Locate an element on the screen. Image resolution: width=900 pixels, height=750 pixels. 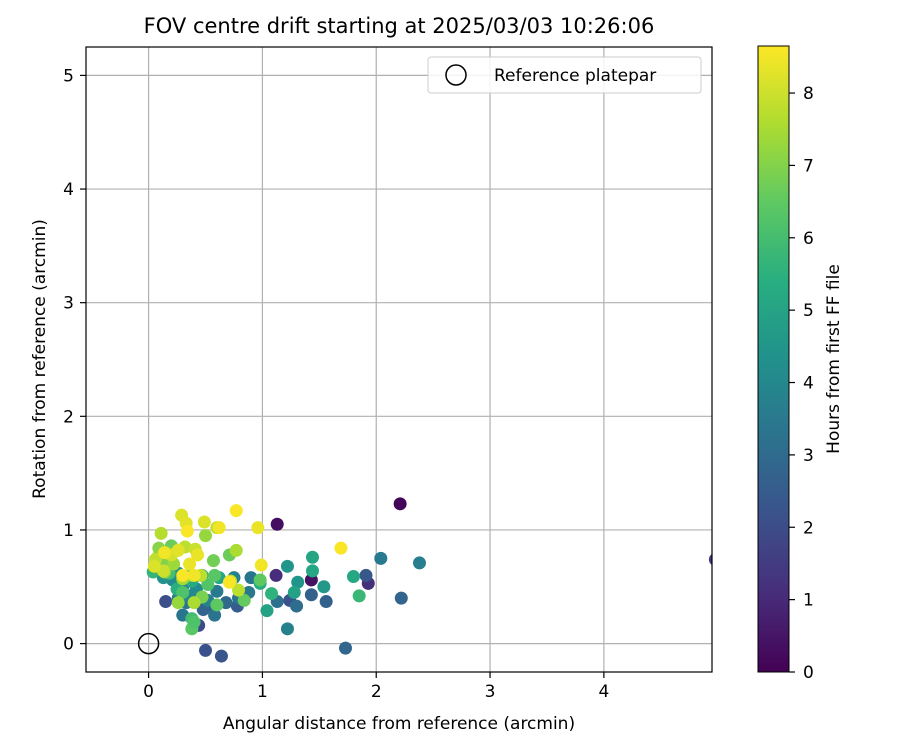
legend: Reference platepar is located at coordinates (564, 75).